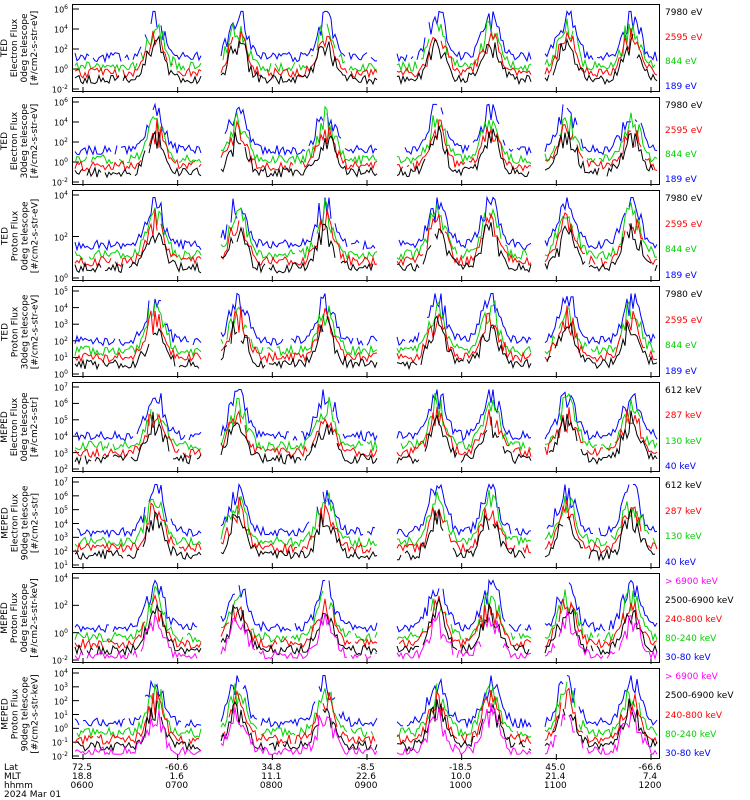 This screenshot has height=800, width=750. What do you see at coordinates (680, 467) in the screenshot?
I see `legend-entry: 40 keV` at bounding box center [680, 467].